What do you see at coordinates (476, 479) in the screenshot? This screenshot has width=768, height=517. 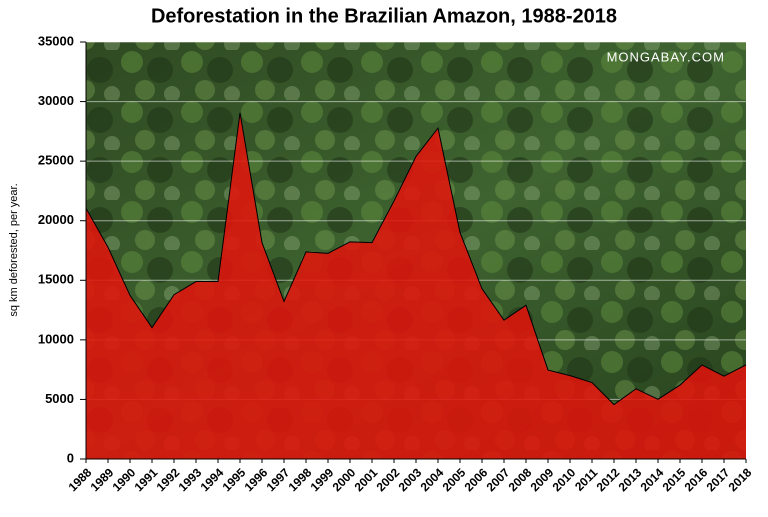 I see `x-tick-label: 2006` at bounding box center [476, 479].